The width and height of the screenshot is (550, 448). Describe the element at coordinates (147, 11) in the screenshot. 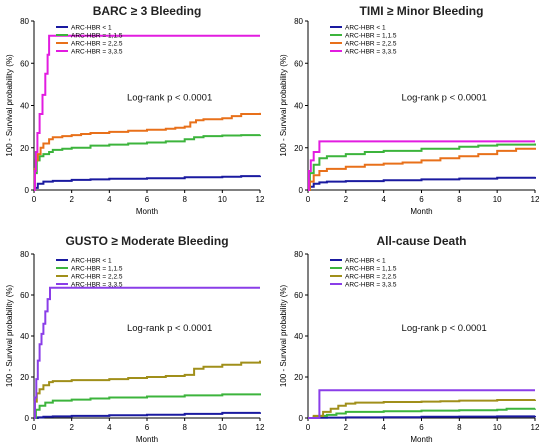

I see `chart-title: BARC ≥ 3 Bleeding` at that location.